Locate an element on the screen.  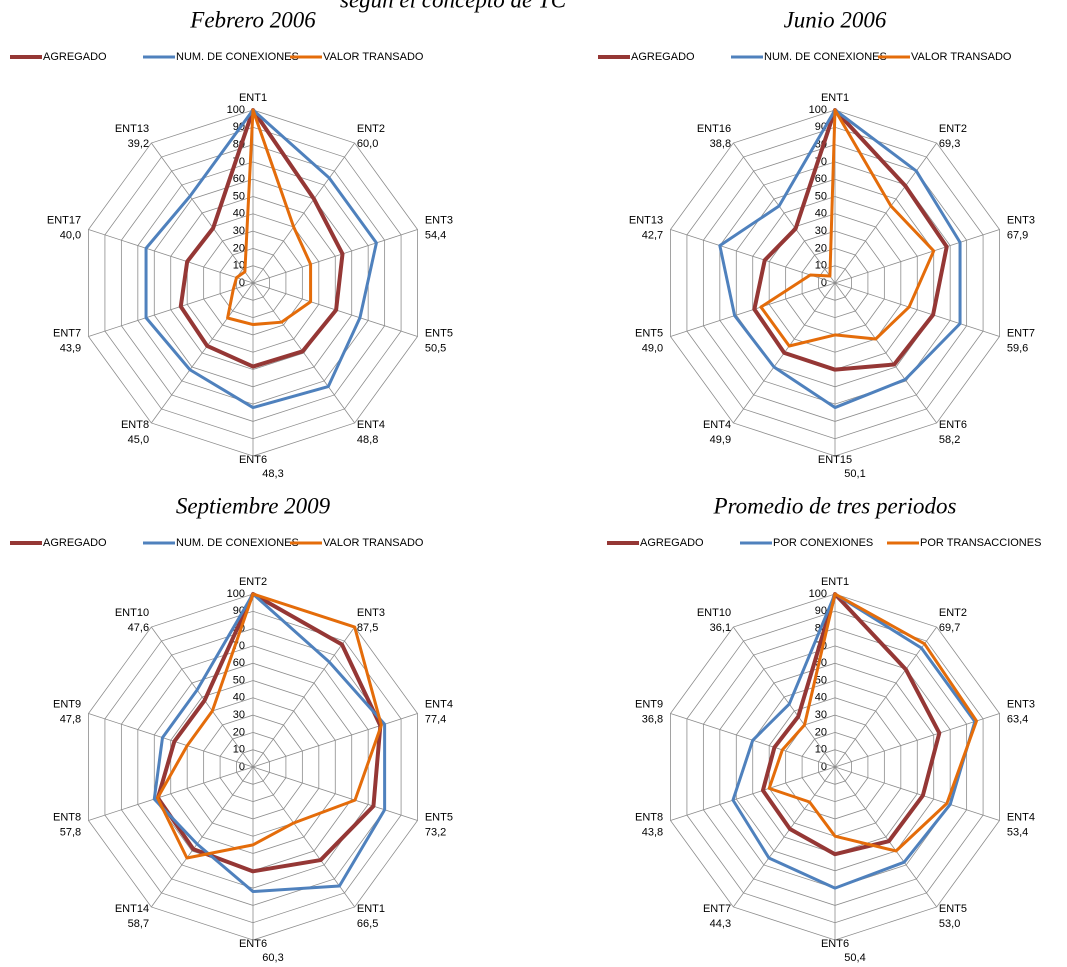
value-label: 50,1 is located at coordinates (854, 474).